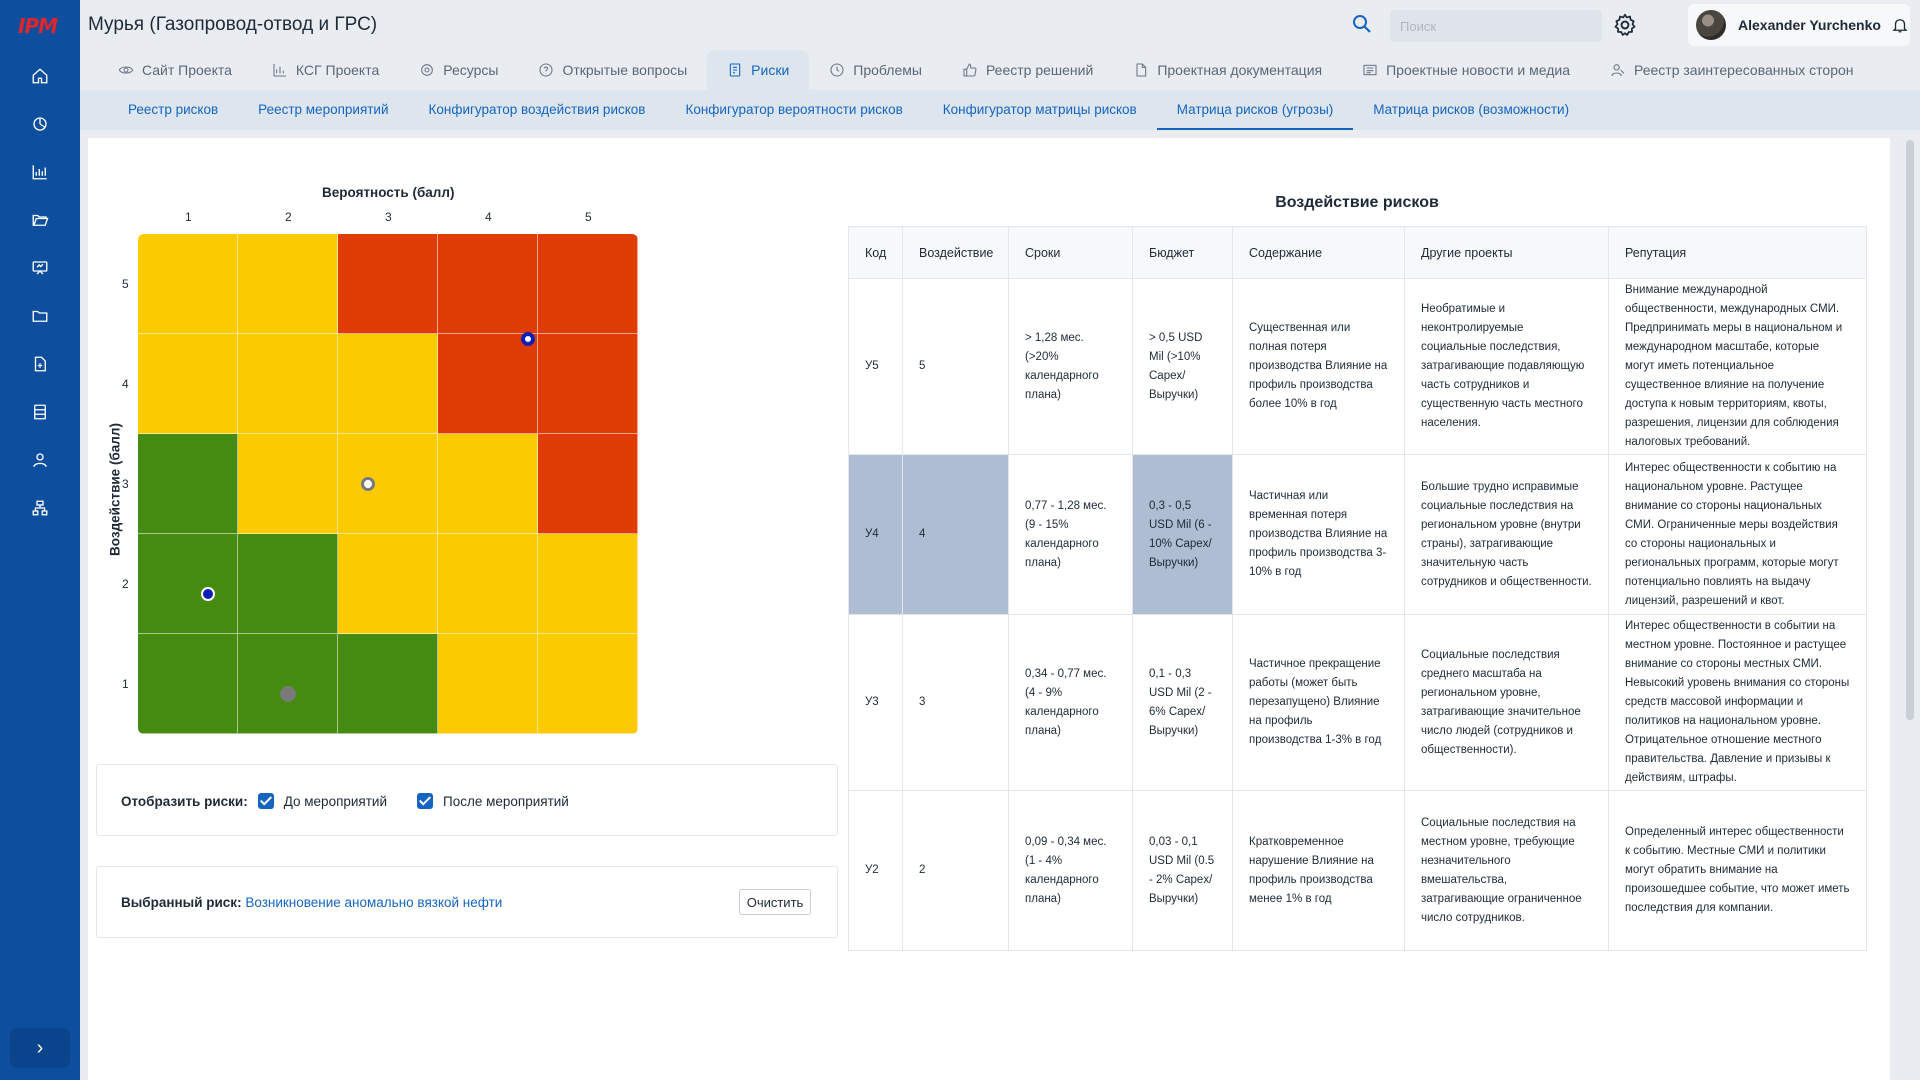 Image resolution: width=1920 pixels, height=1080 pixels. Describe the element at coordinates (40, 316) in the screenshot. I see `folder-icon` at that location.